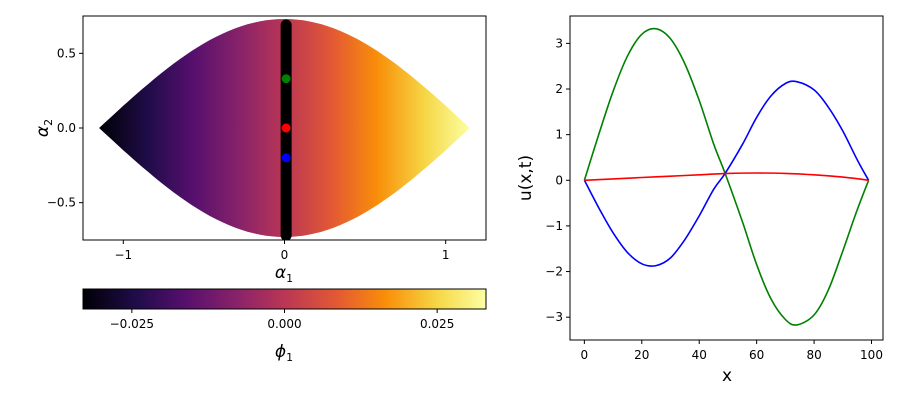 The height and width of the screenshot is (400, 900). Describe the element at coordinates (559, 135) in the screenshot. I see `line-ytick-label: 1` at that location.